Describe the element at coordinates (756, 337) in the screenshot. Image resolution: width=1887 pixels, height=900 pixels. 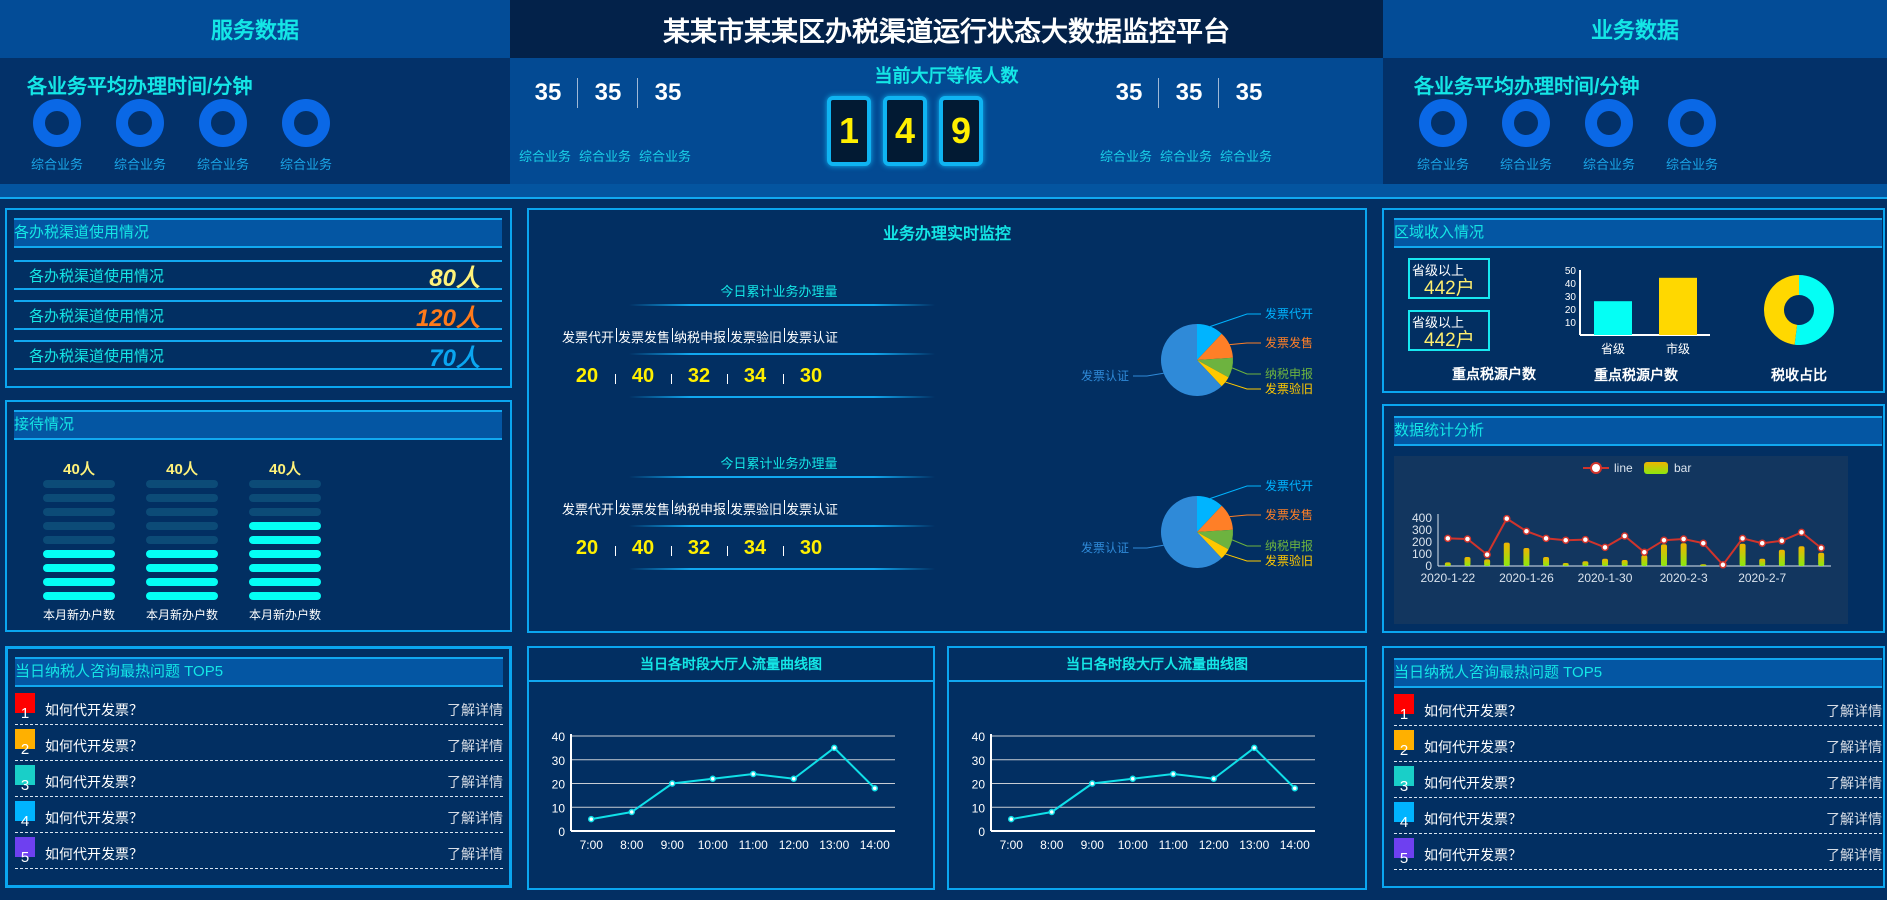
I see `business-label: 发票验旧` at that location.